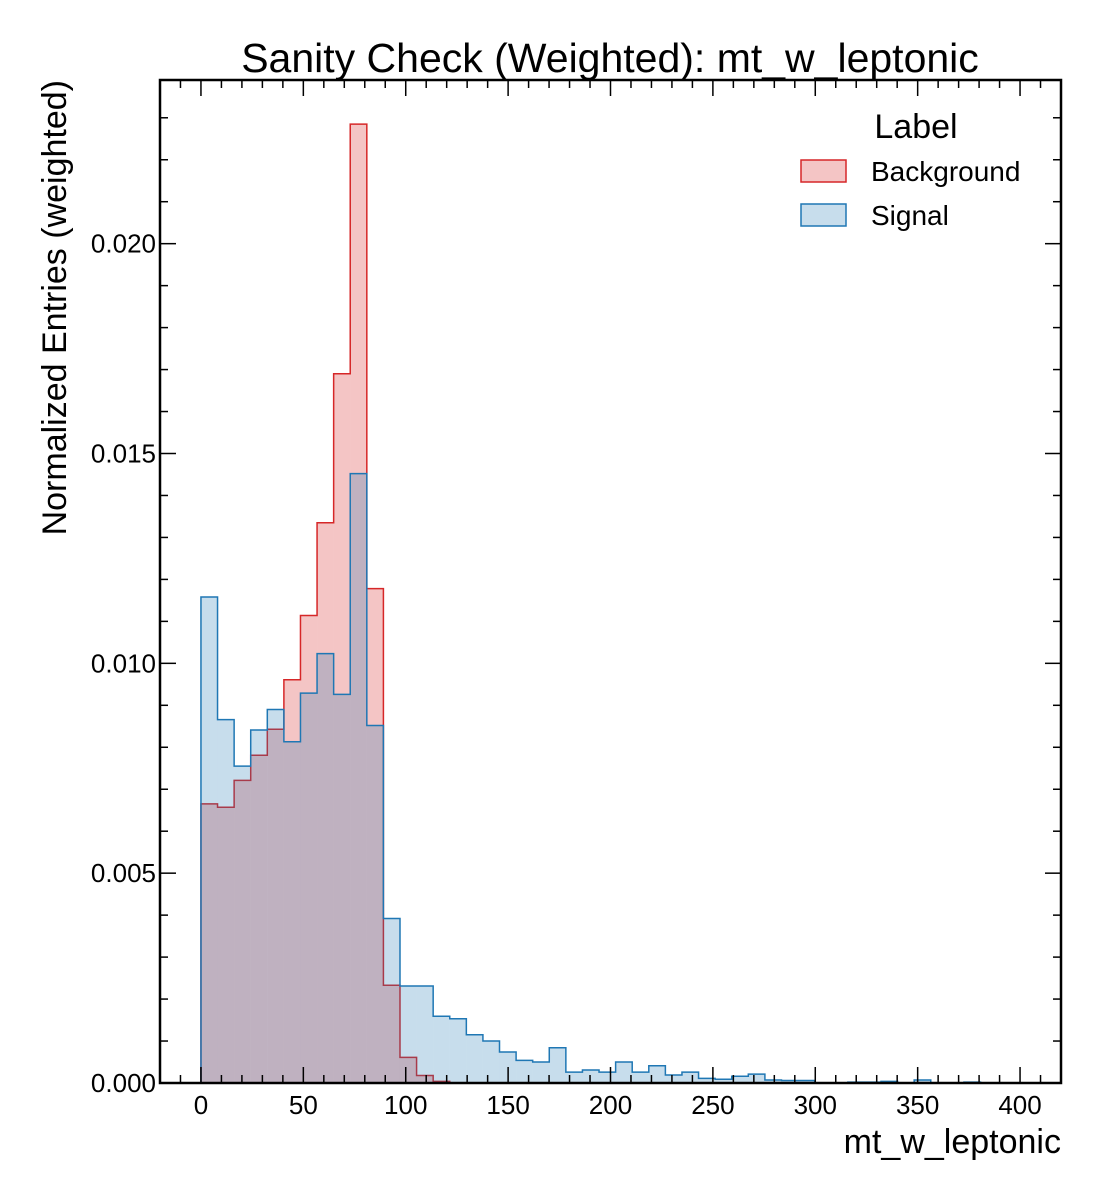 The image size is (1100, 1200). Describe the element at coordinates (610, 1105) in the screenshot. I see `x-tick-label: 200` at that location.